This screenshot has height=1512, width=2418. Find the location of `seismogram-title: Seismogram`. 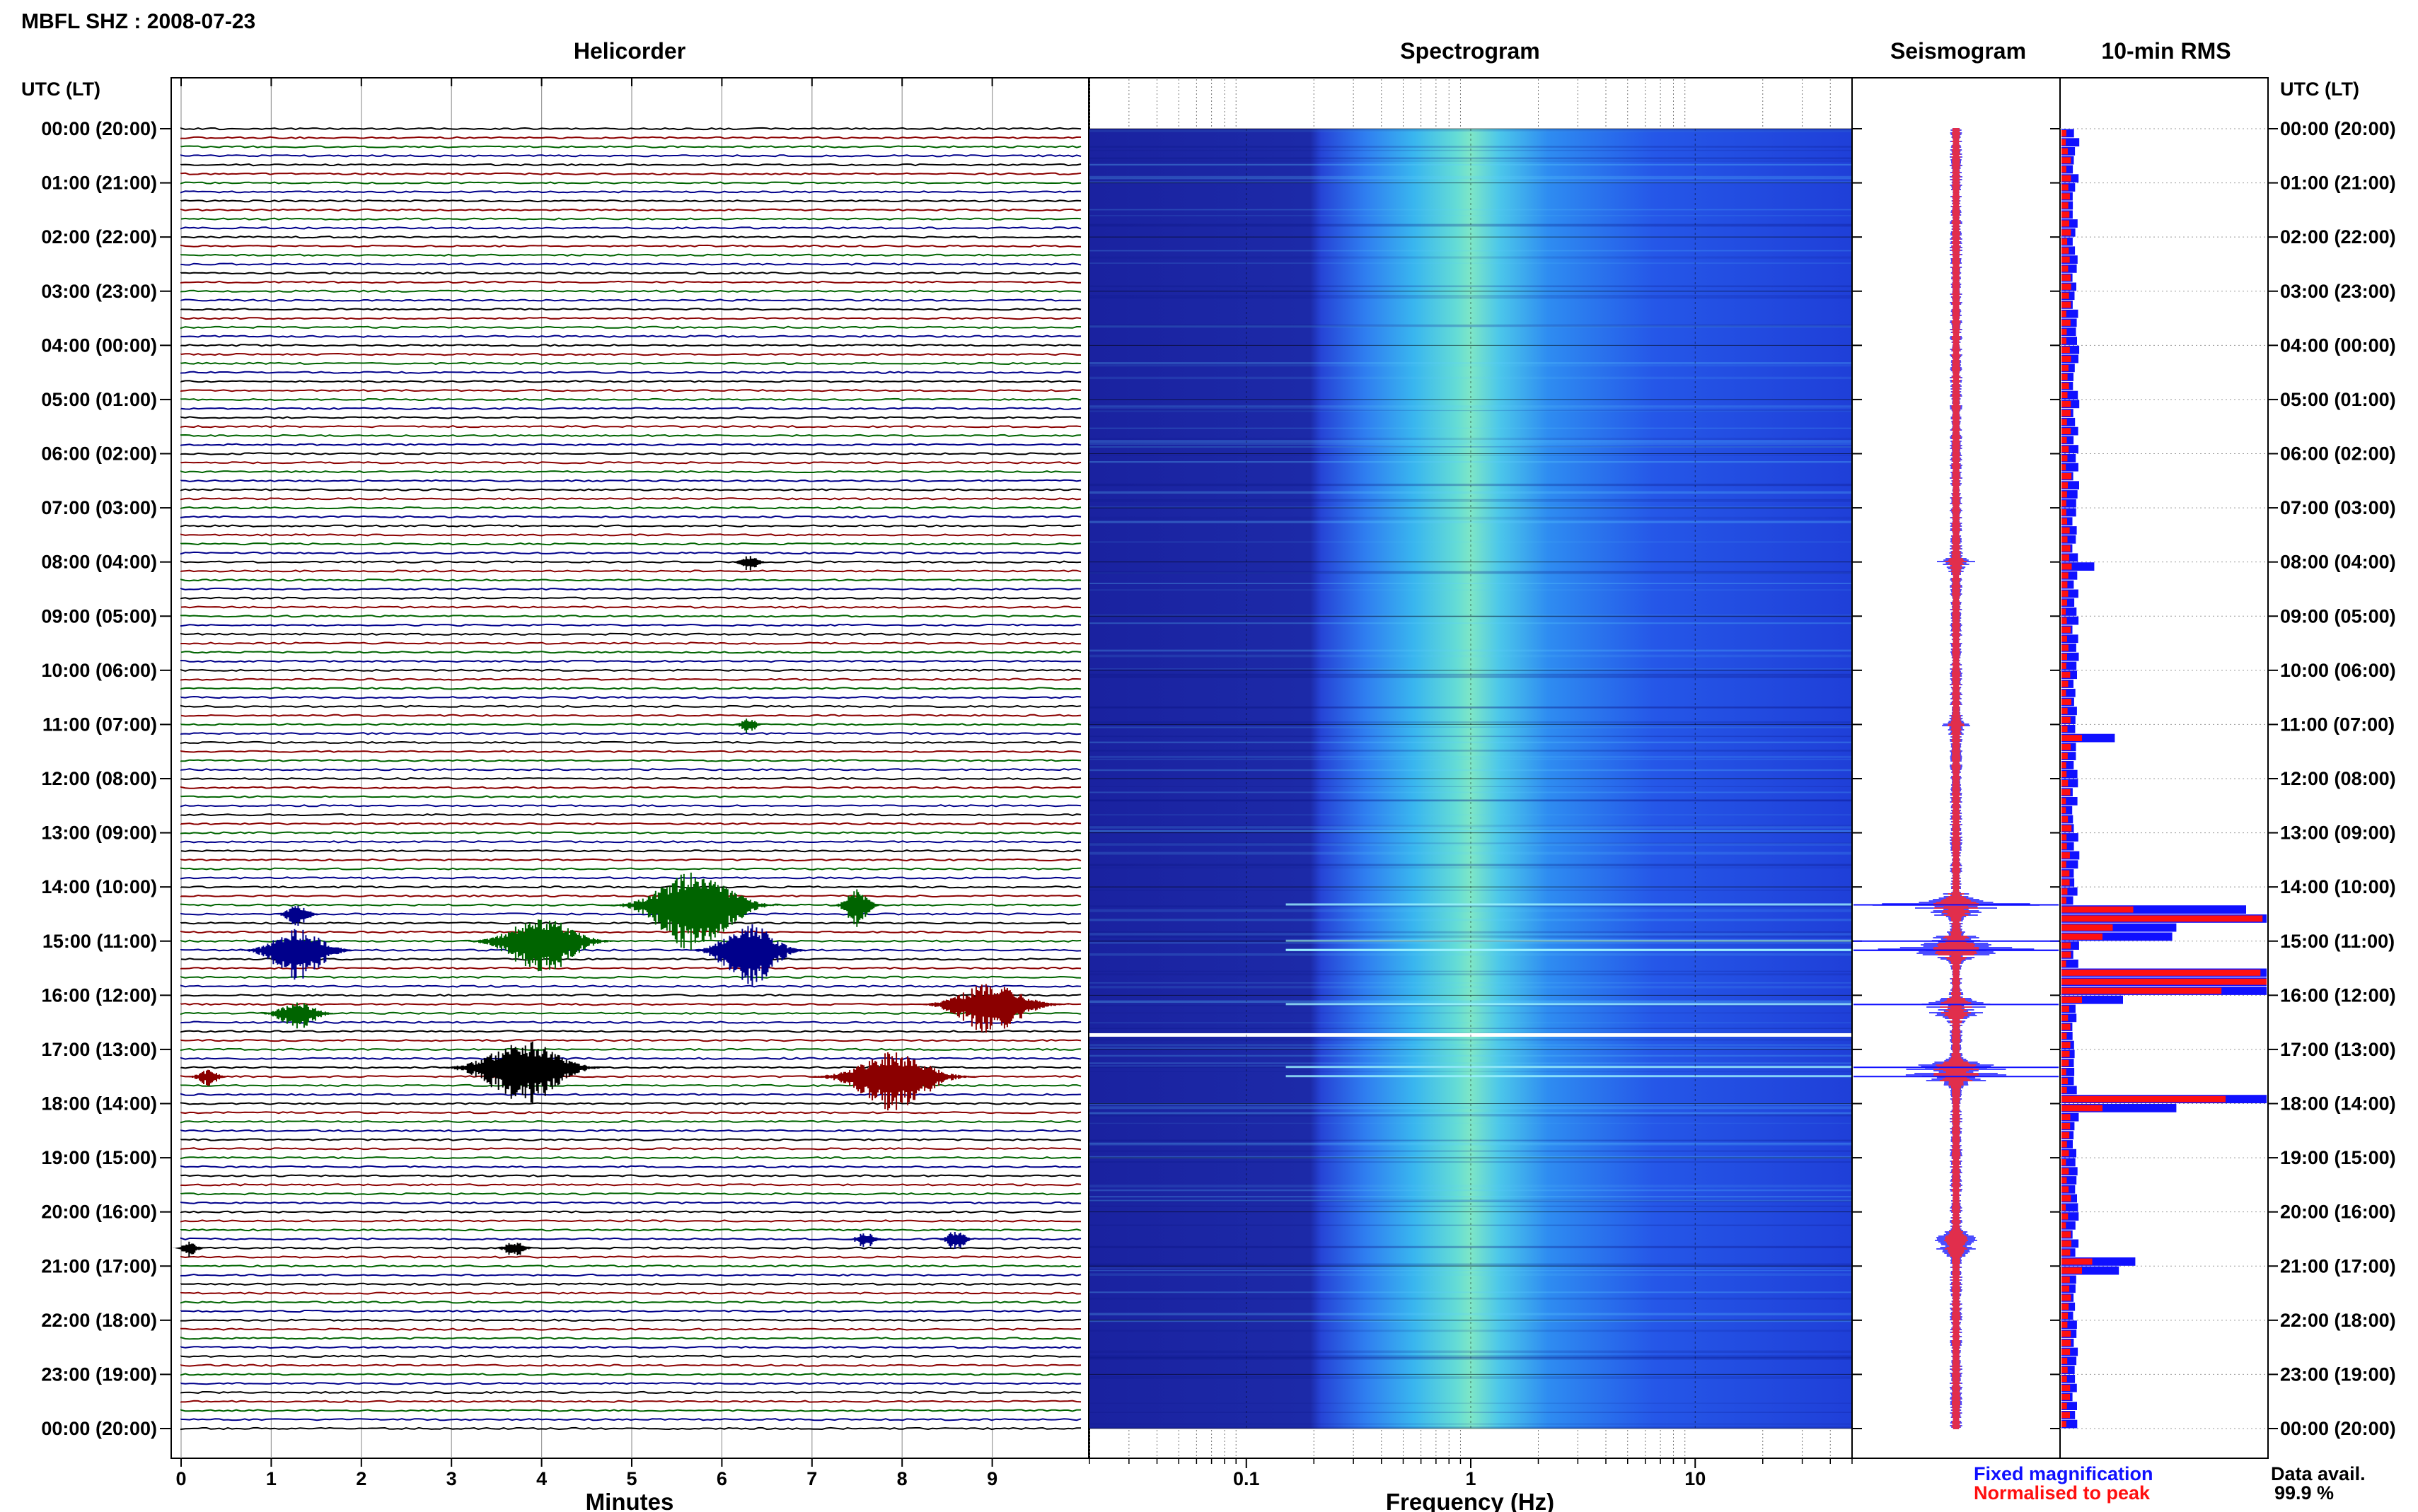

seismogram-title: Seismogram is located at coordinates (1958, 51).